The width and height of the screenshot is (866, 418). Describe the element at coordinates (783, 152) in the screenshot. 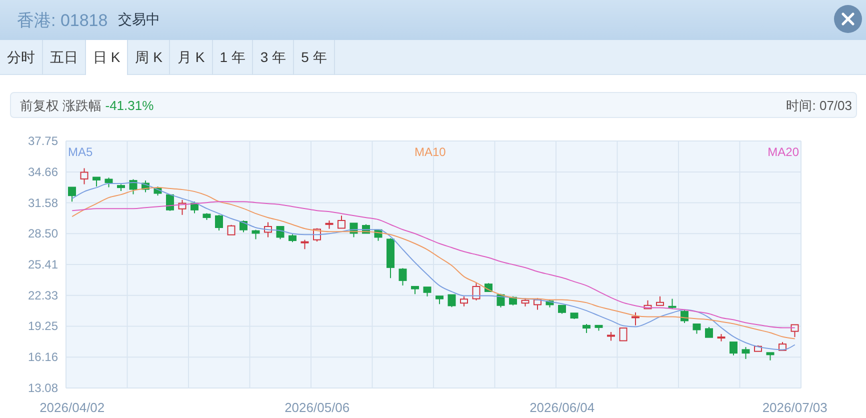

I see `text: MA20` at that location.